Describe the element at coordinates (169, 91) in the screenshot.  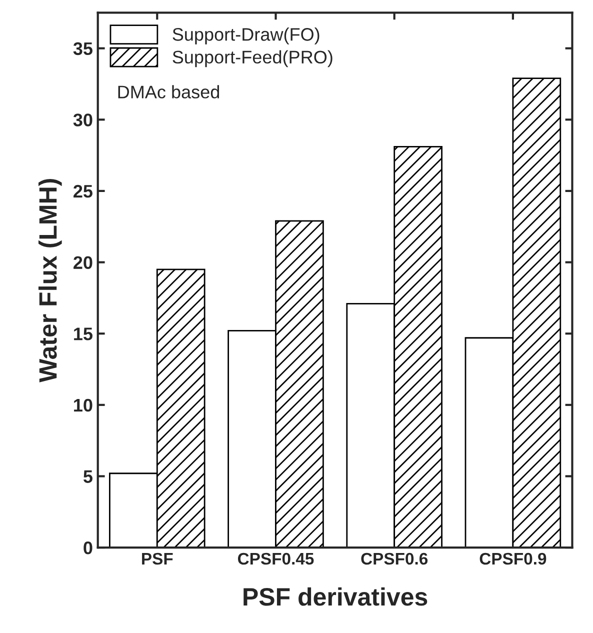
I see `annotation: DMAc based` at that location.